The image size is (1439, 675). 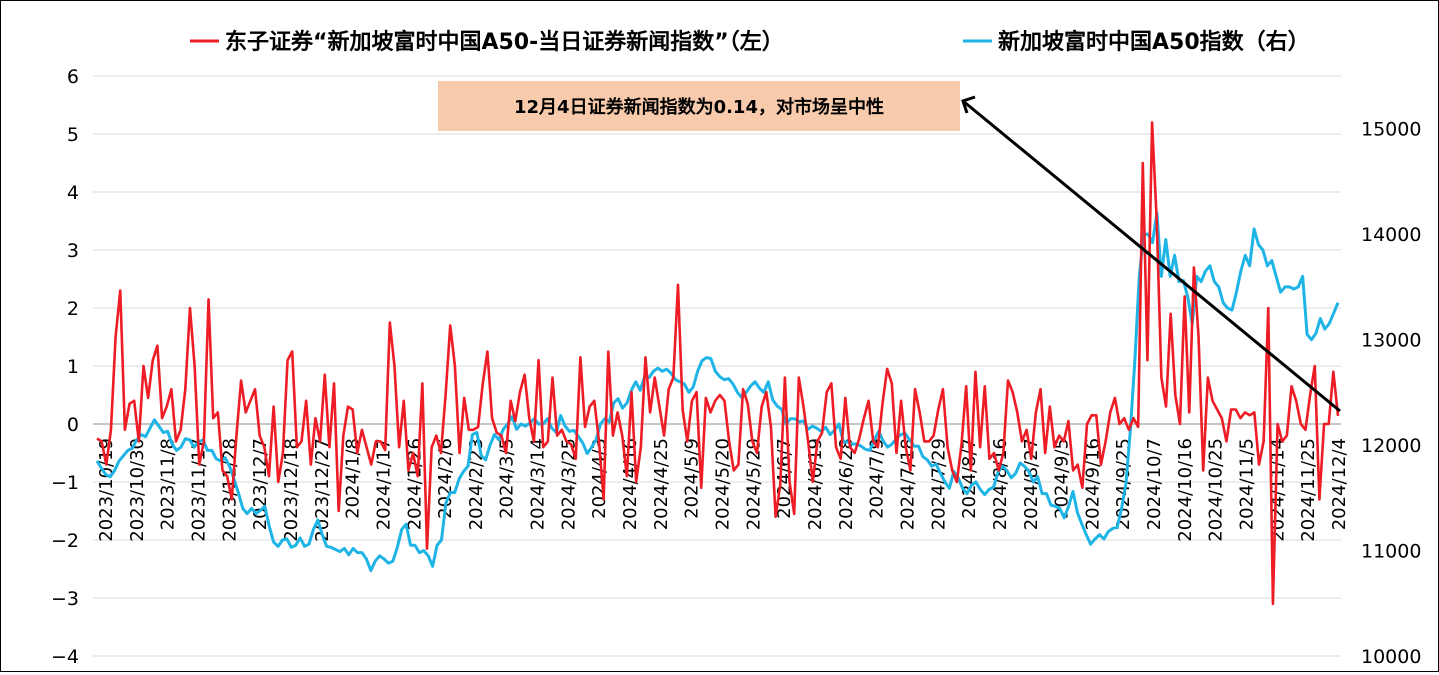 What do you see at coordinates (661, 484) in the screenshot?
I see `x-tick-label: 2024/4/25` at bounding box center [661, 484].